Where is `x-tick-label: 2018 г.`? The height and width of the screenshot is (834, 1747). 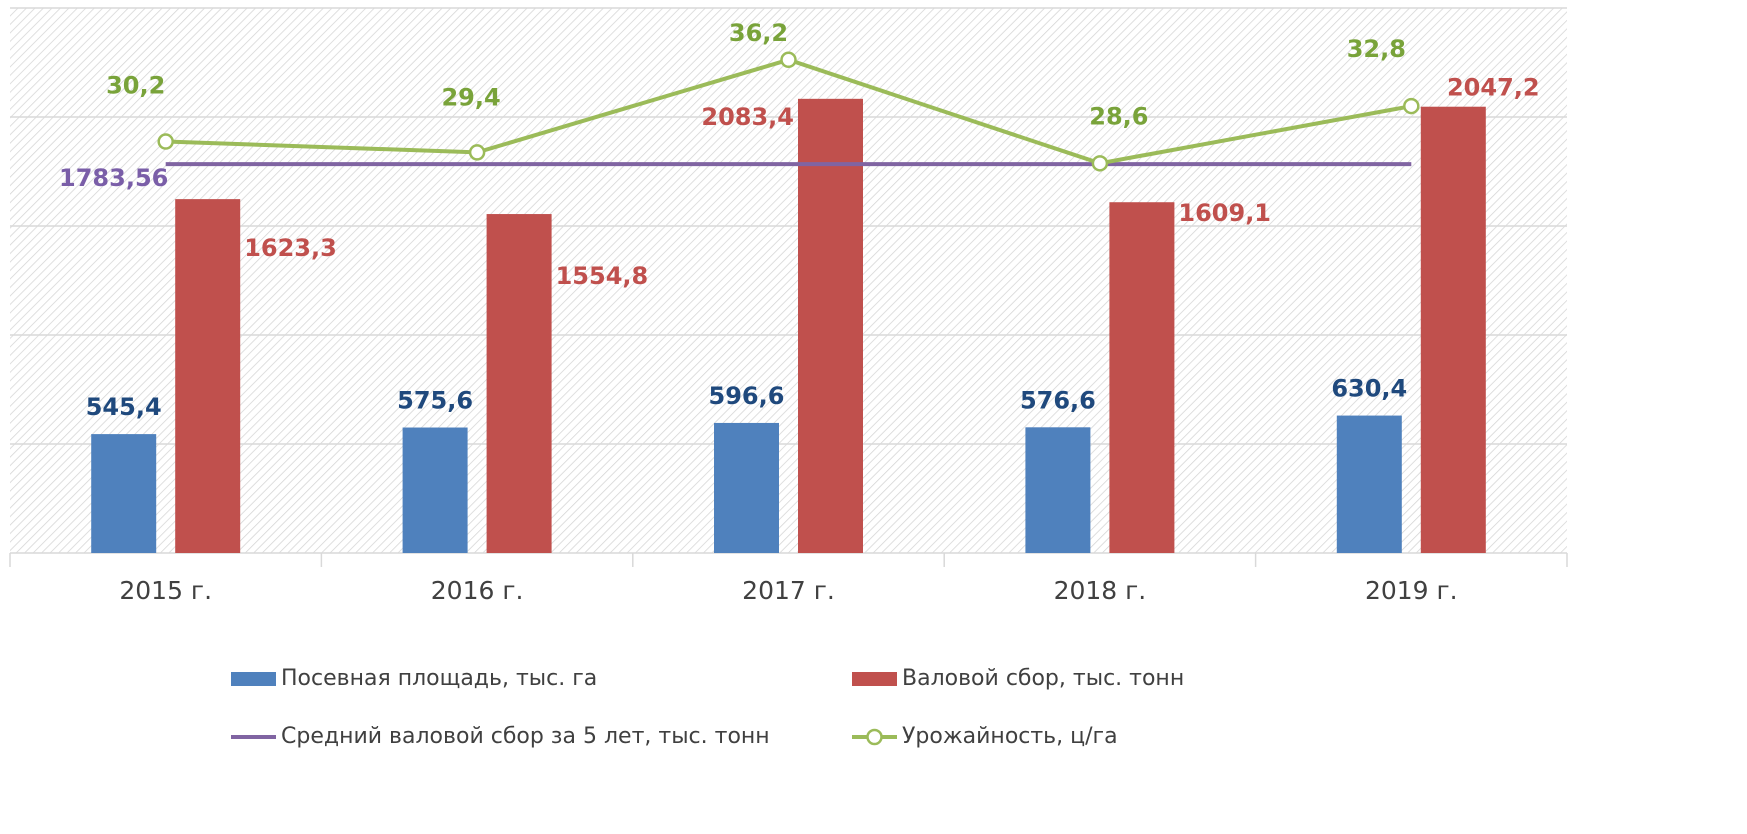
x-tick-label: 2018 г. is located at coordinates (1100, 590).